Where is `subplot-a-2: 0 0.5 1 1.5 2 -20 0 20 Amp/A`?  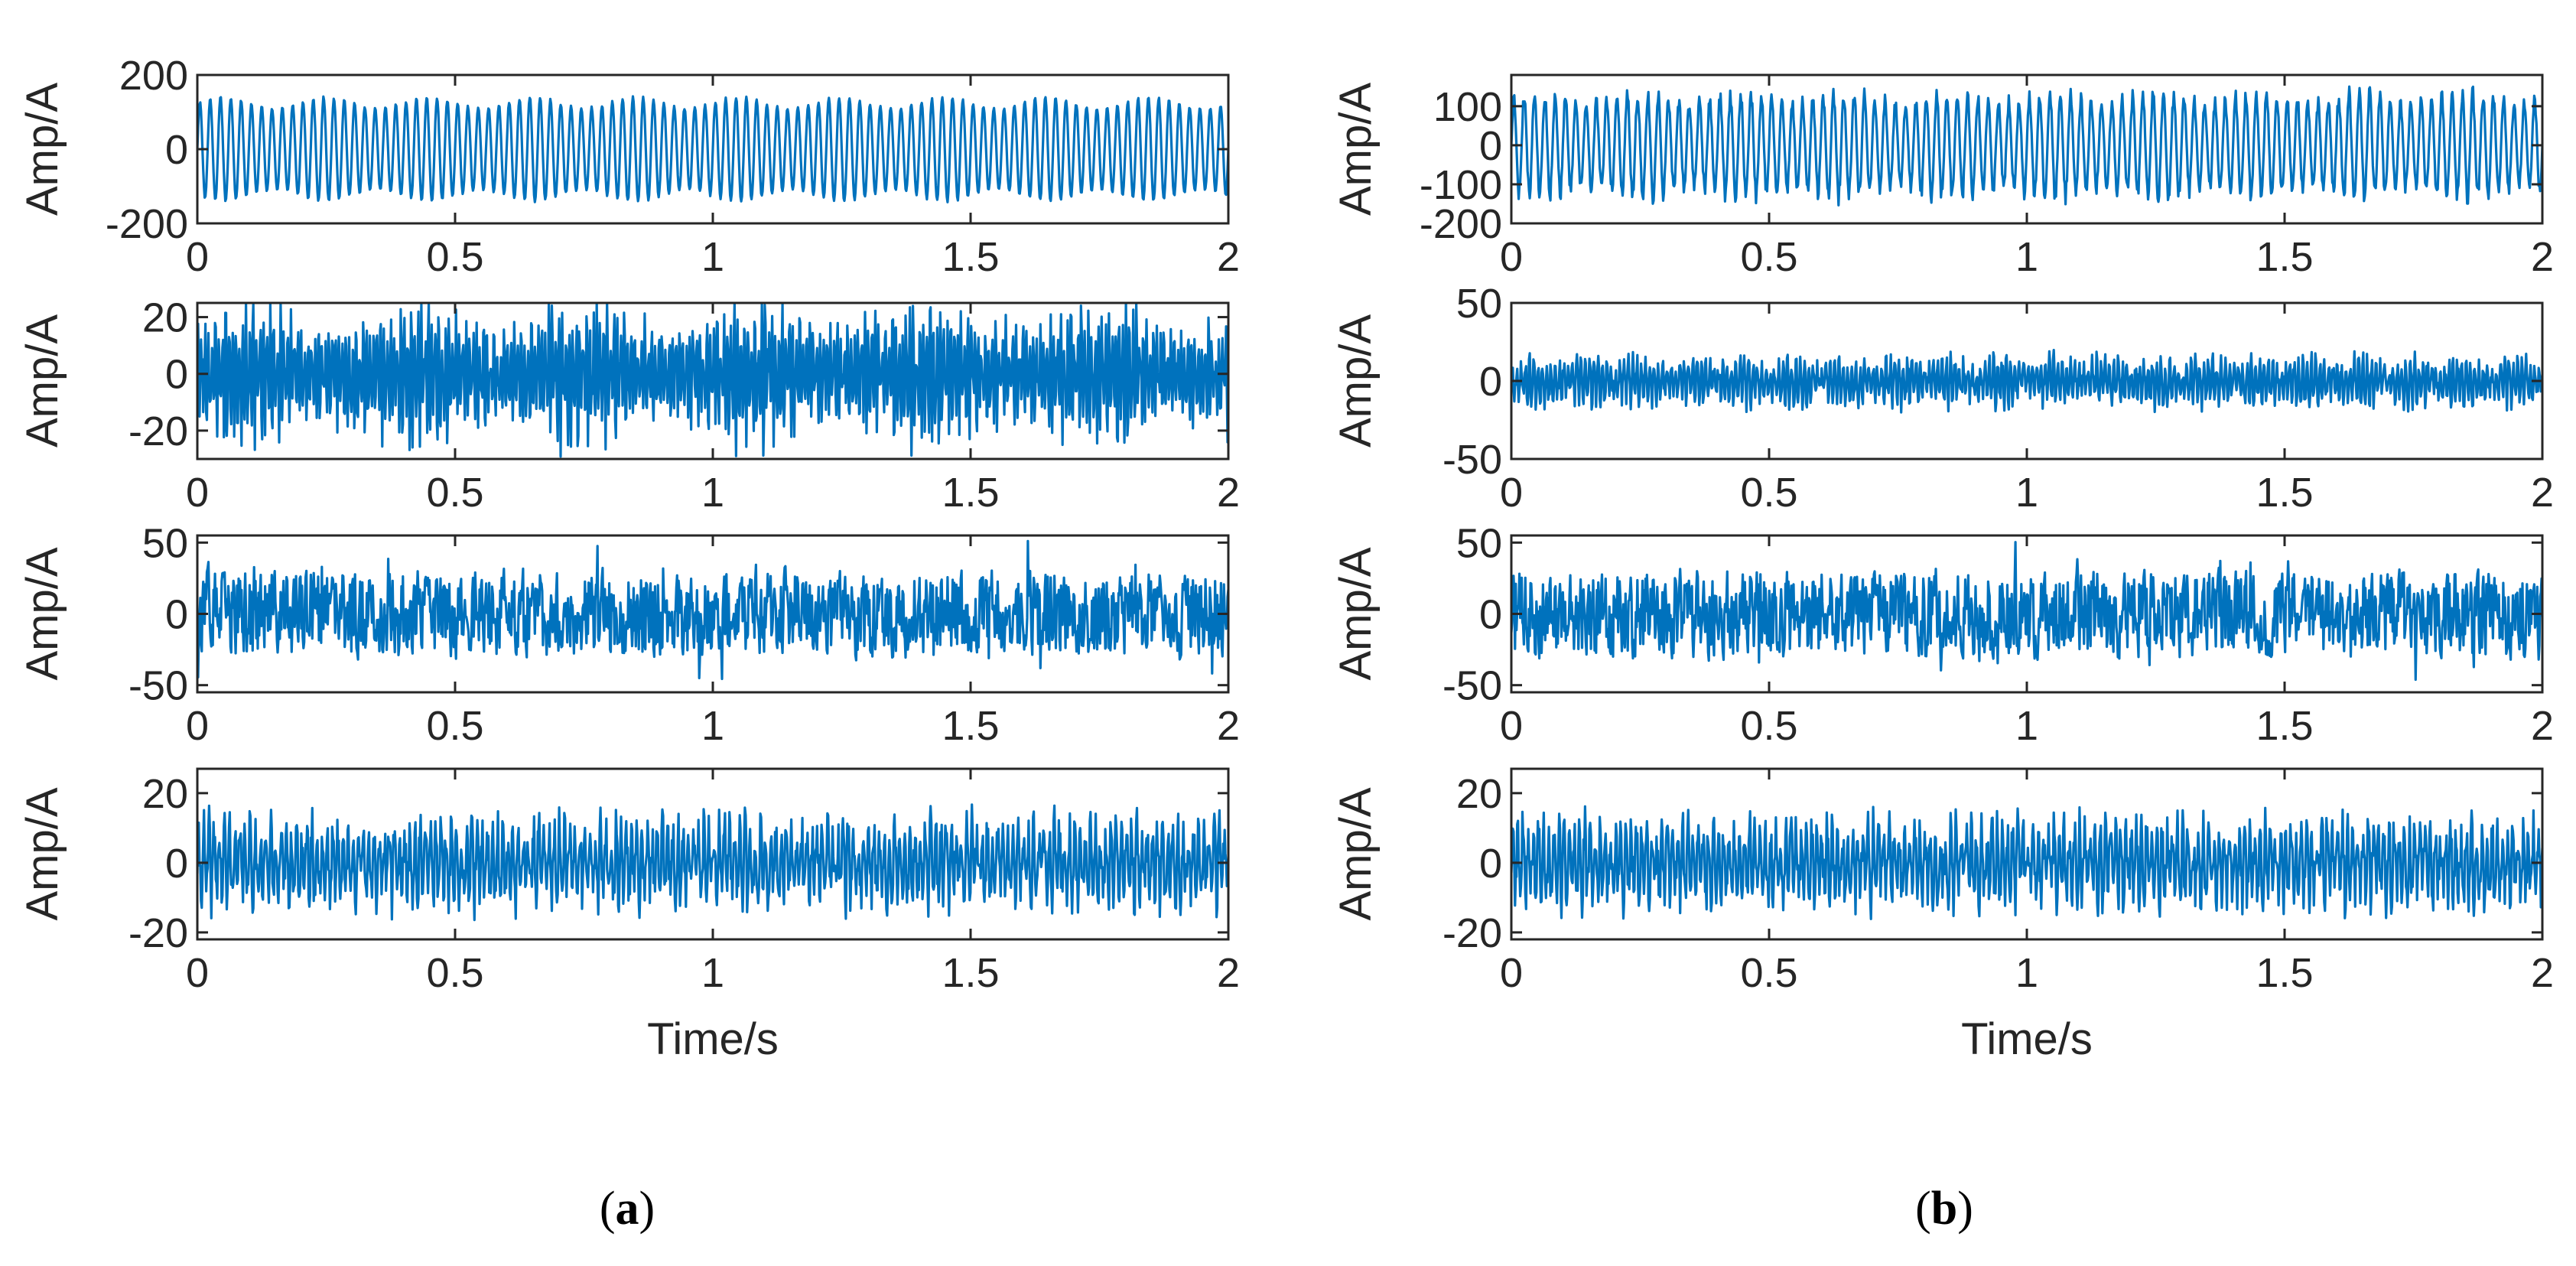 subplot-a-2: 0 0.5 1 1.5 2 -20 0 20 Amp/A is located at coordinates (629, 405).